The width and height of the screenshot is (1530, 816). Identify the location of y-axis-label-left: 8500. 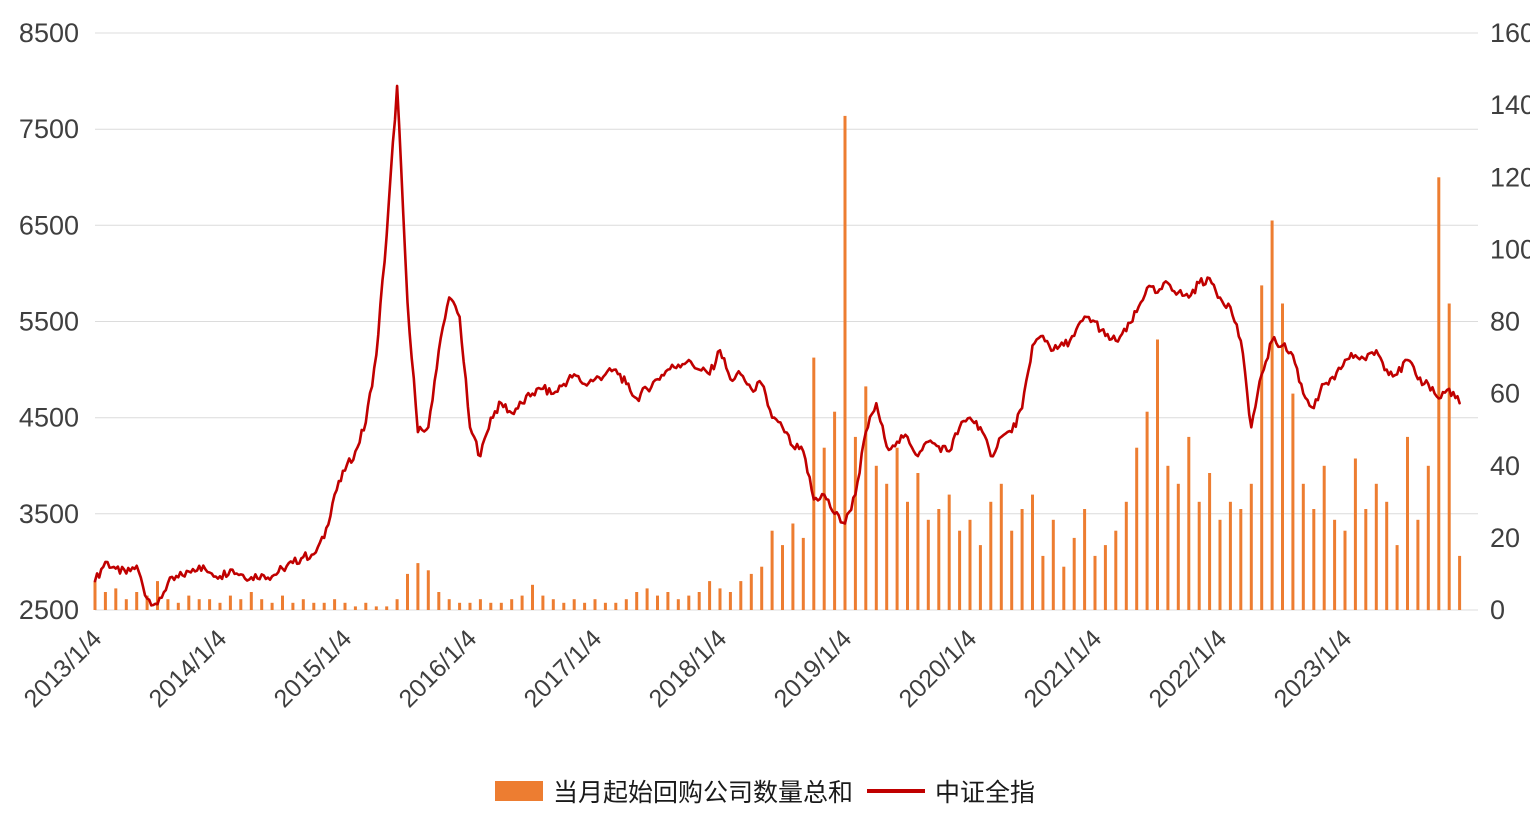
(49, 33).